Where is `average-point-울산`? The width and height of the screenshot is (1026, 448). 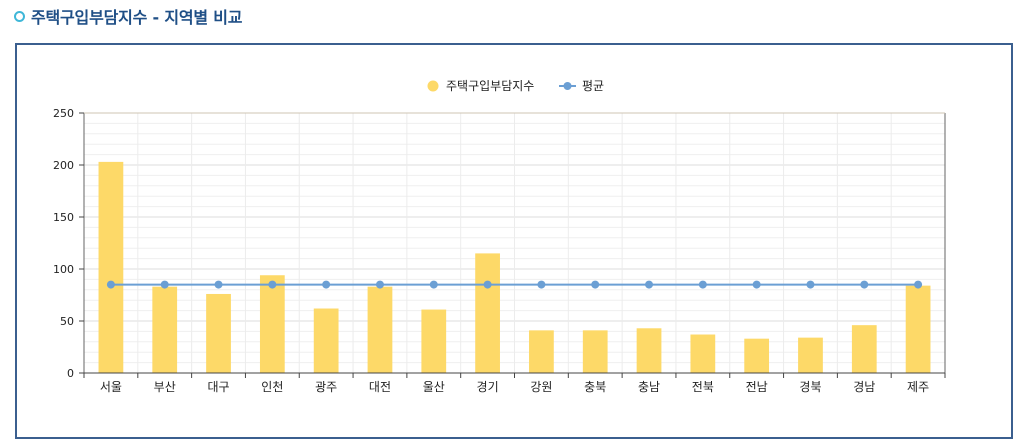
average-point-울산 is located at coordinates (433, 284).